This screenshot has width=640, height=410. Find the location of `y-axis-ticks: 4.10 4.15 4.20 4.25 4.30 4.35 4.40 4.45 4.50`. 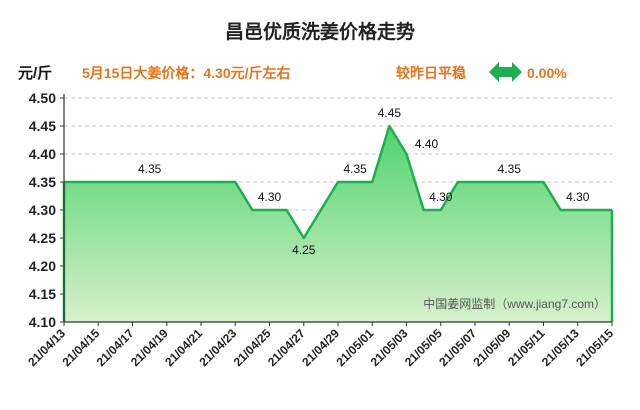

y-axis-ticks: 4.10 4.15 4.20 4.25 4.30 4.35 4.40 4.45 4.50 is located at coordinates (46, 210).